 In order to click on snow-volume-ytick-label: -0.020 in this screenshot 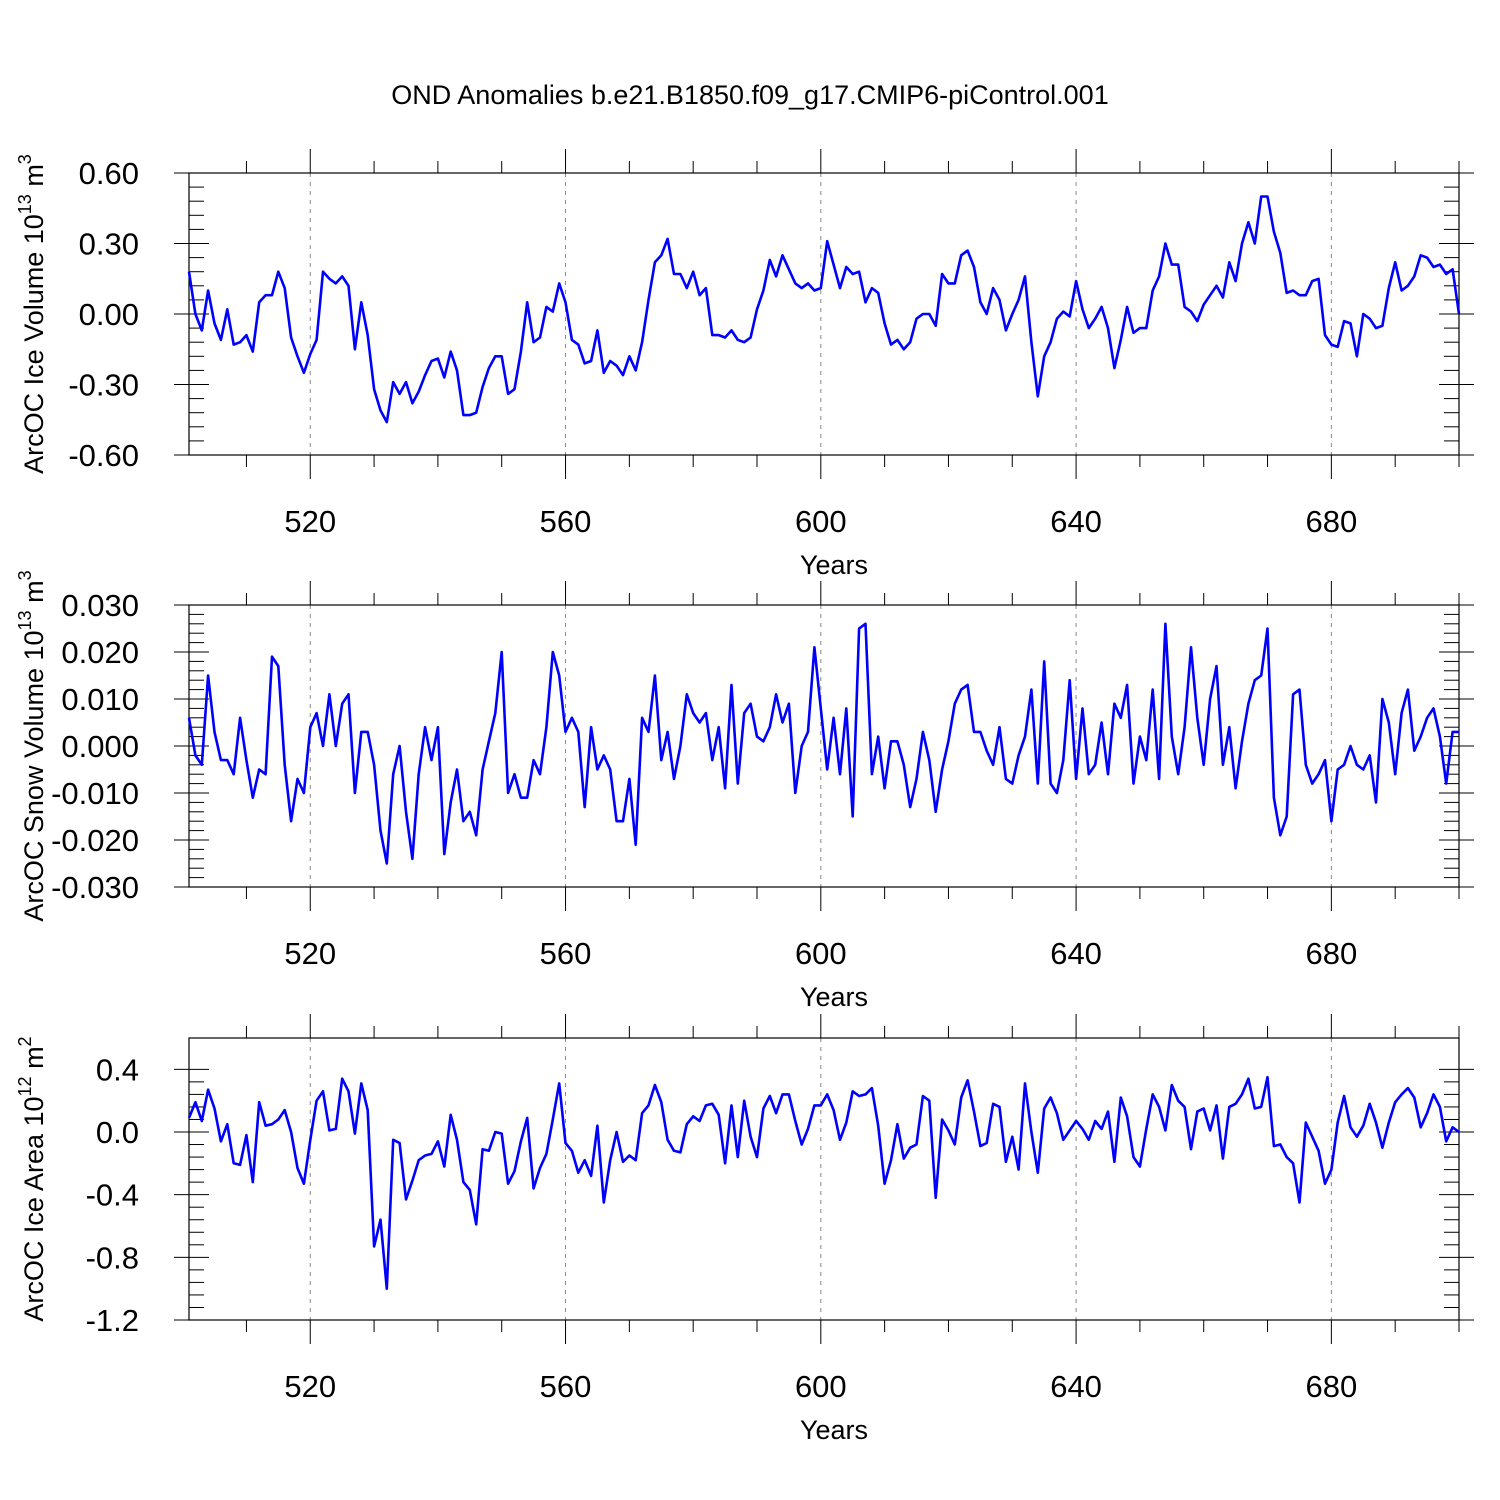, I will do `click(95, 840)`.